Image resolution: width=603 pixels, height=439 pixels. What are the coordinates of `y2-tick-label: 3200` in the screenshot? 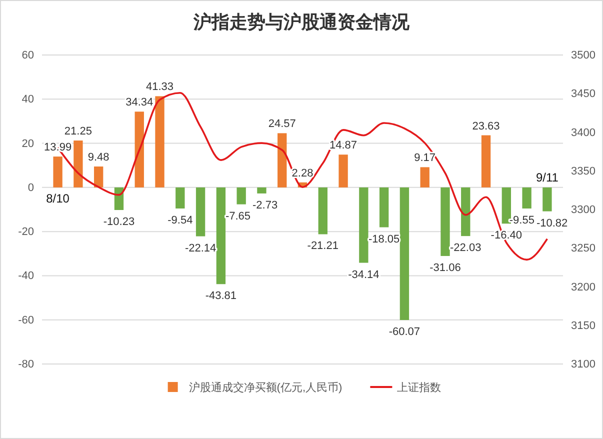 It's located at (583, 287).